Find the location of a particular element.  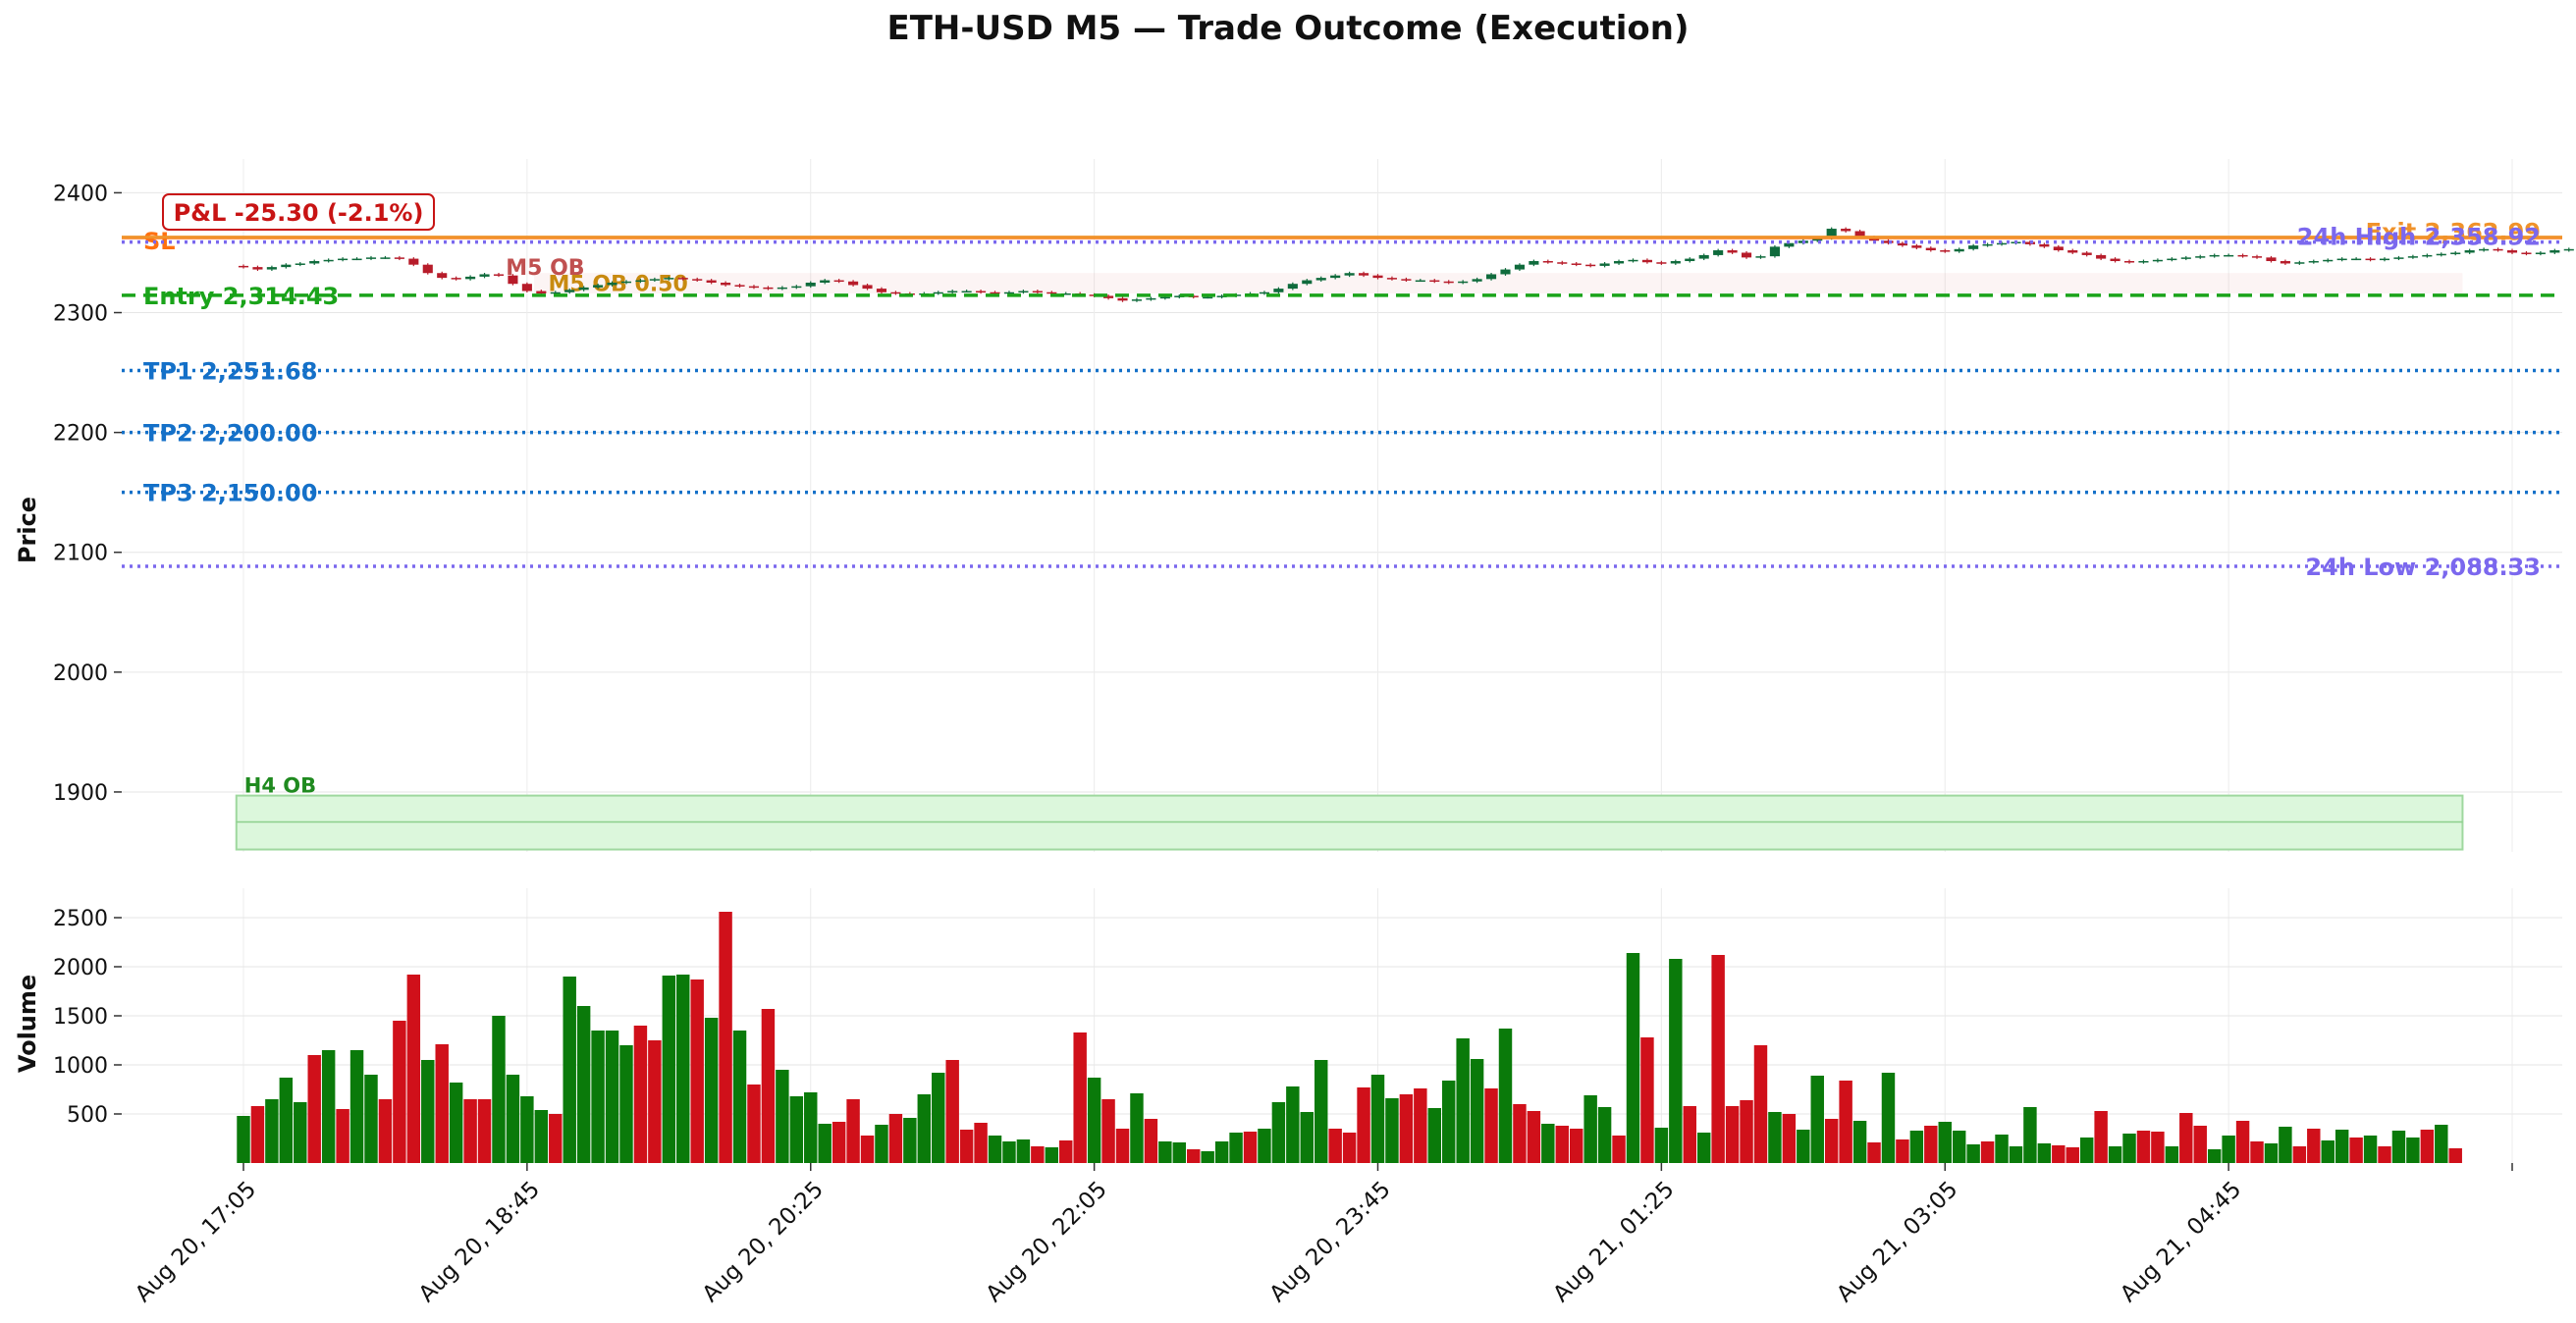

price-axis: 1900 2000 2100 2200 2300 2400 is located at coordinates (87, 494).